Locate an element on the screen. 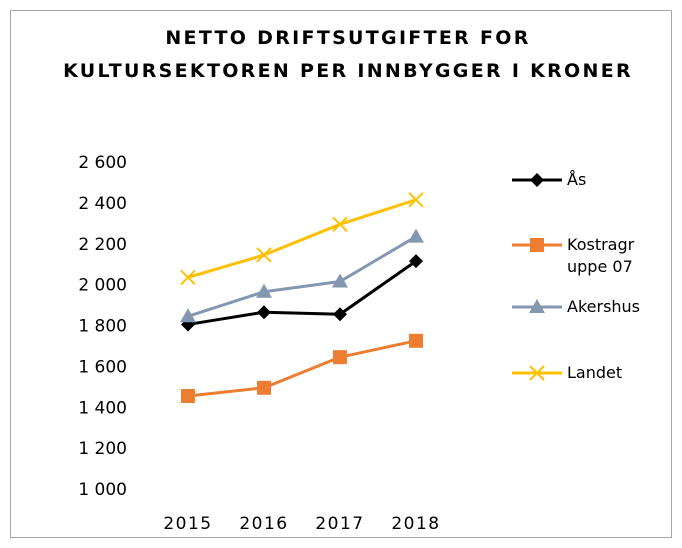  y-tick-label: 1 000 is located at coordinates (102, 490).